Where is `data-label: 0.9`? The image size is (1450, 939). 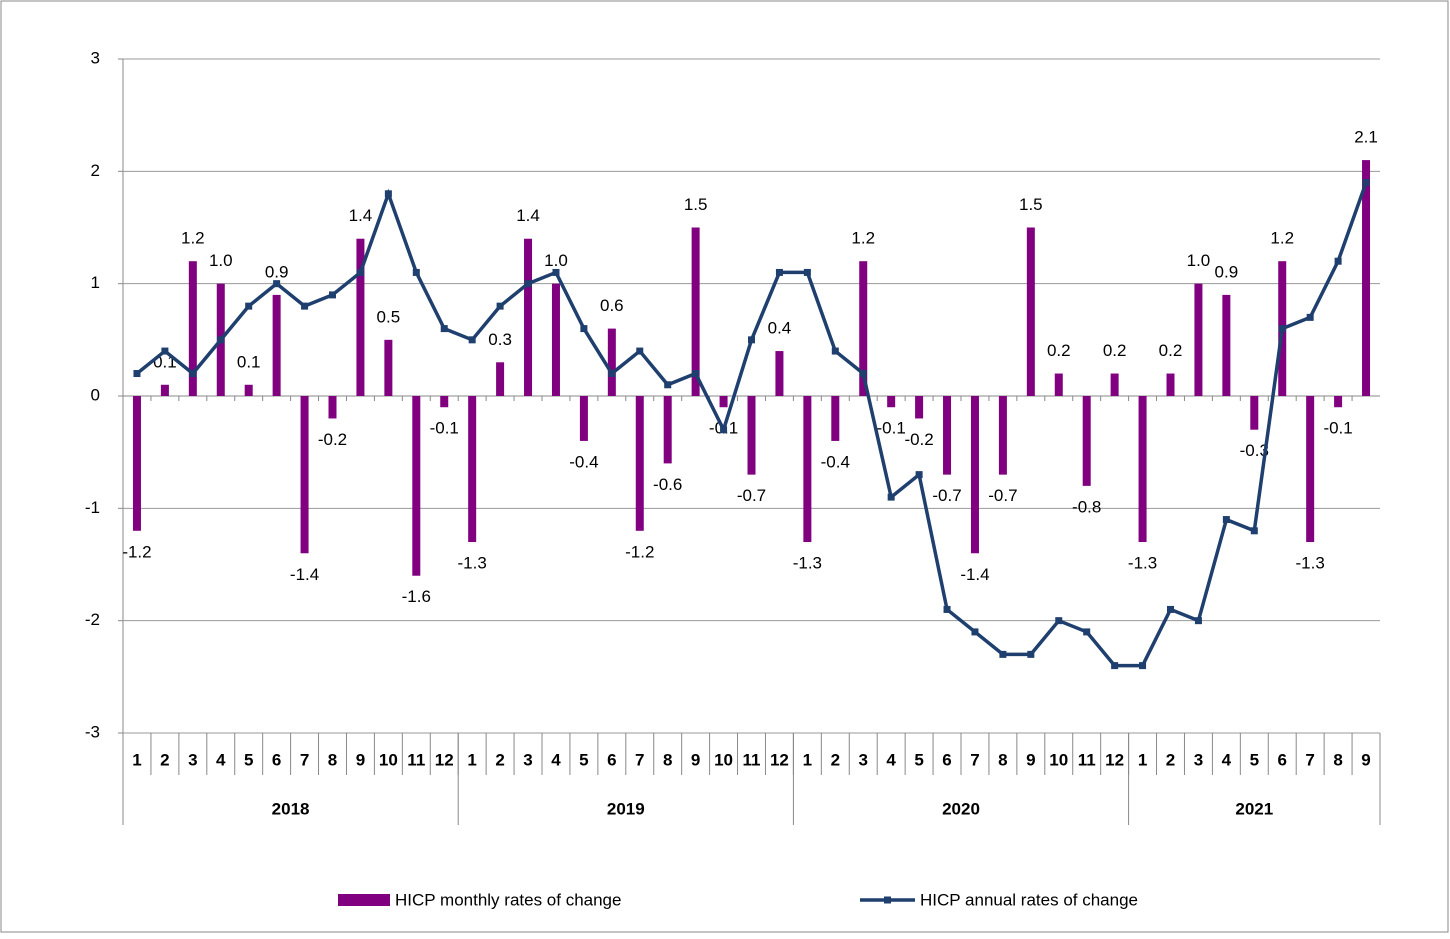
data-label: 0.9 is located at coordinates (1227, 271).